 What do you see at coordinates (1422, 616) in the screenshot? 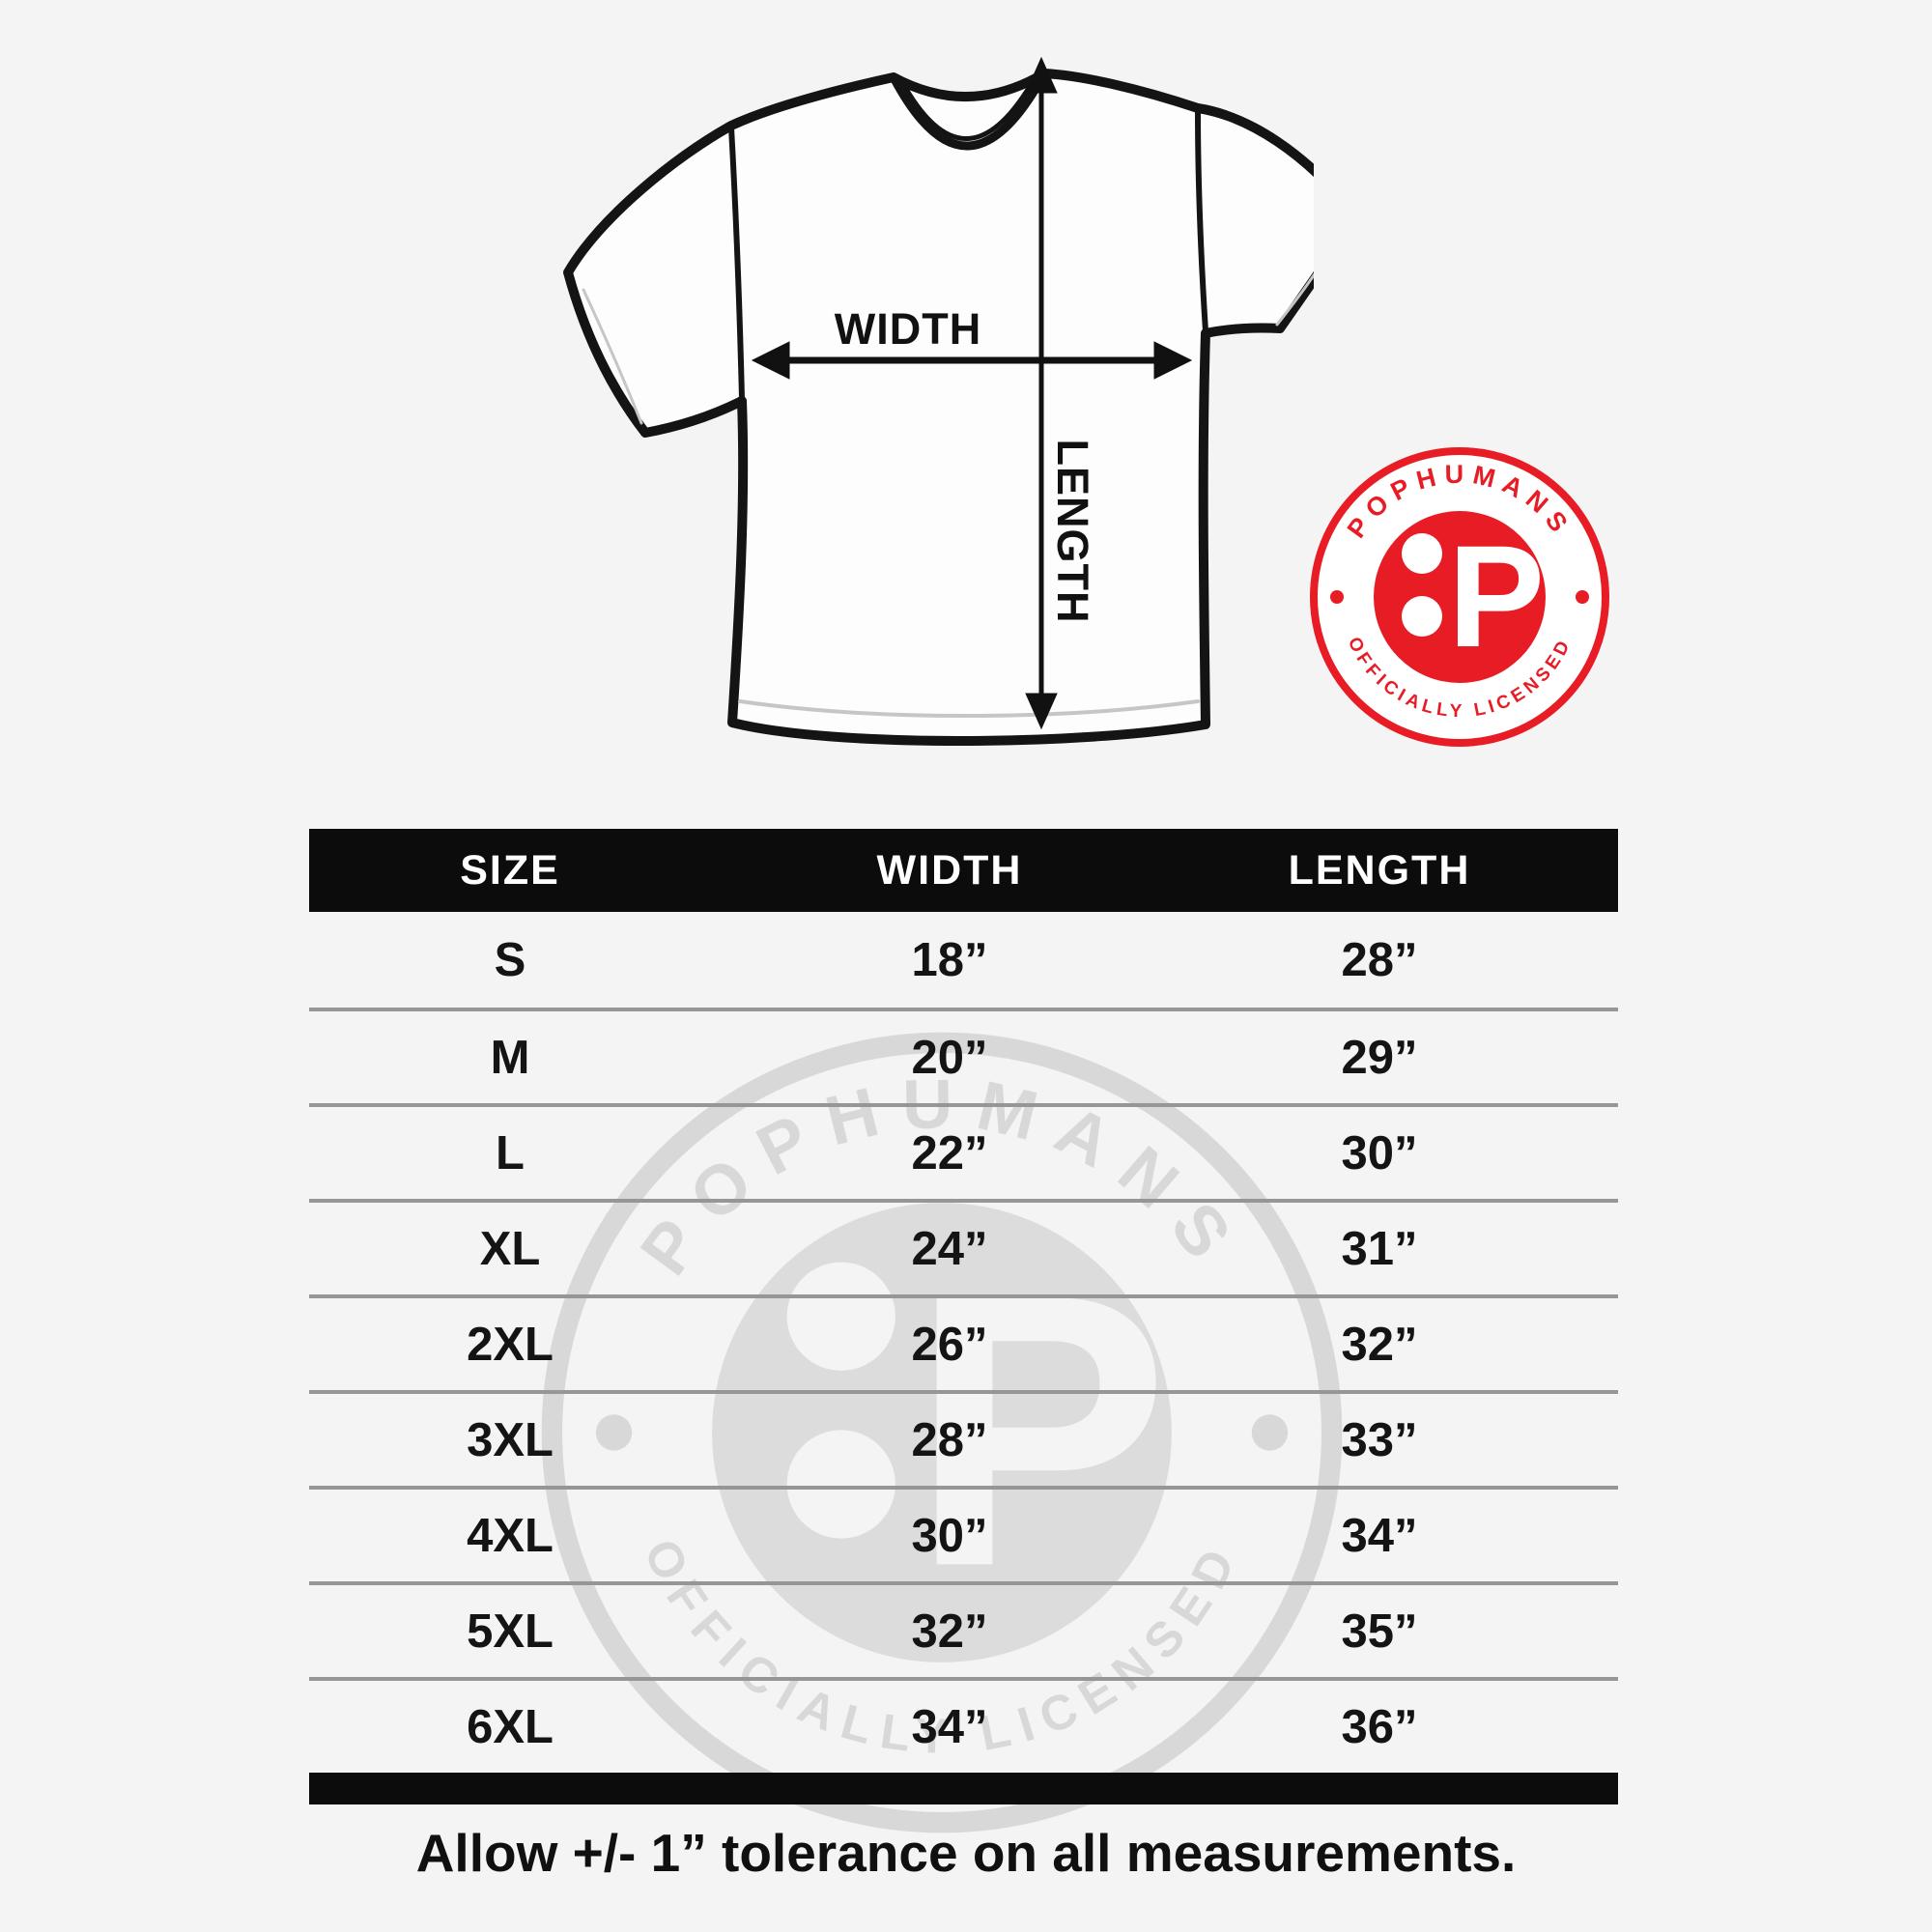
I see `badge-colon-dot-bottom` at bounding box center [1422, 616].